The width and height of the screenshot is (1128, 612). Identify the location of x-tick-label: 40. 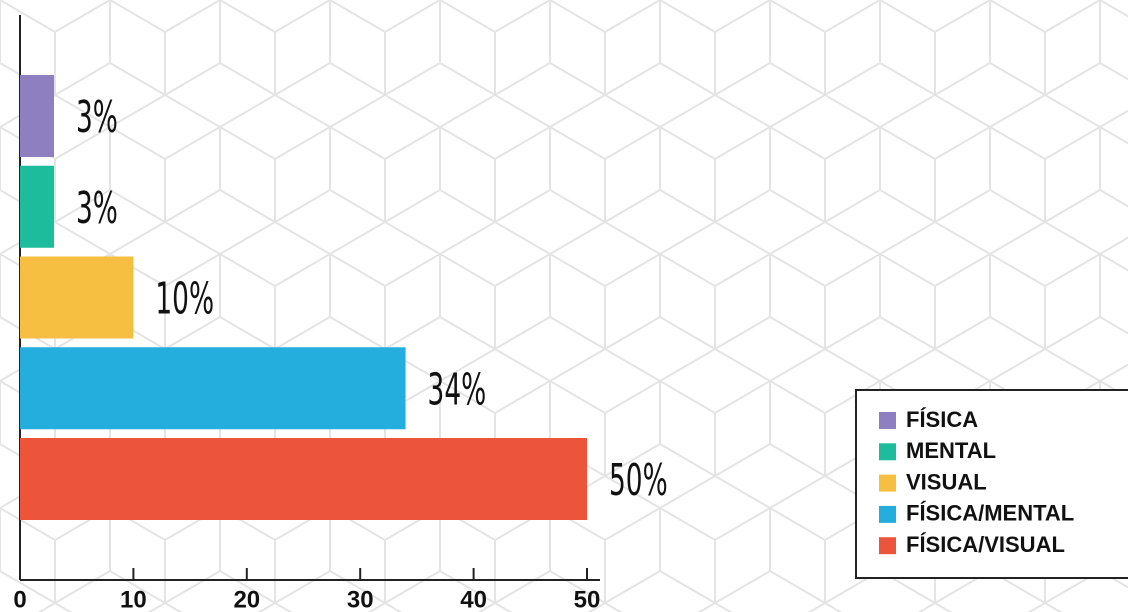
(473, 599).